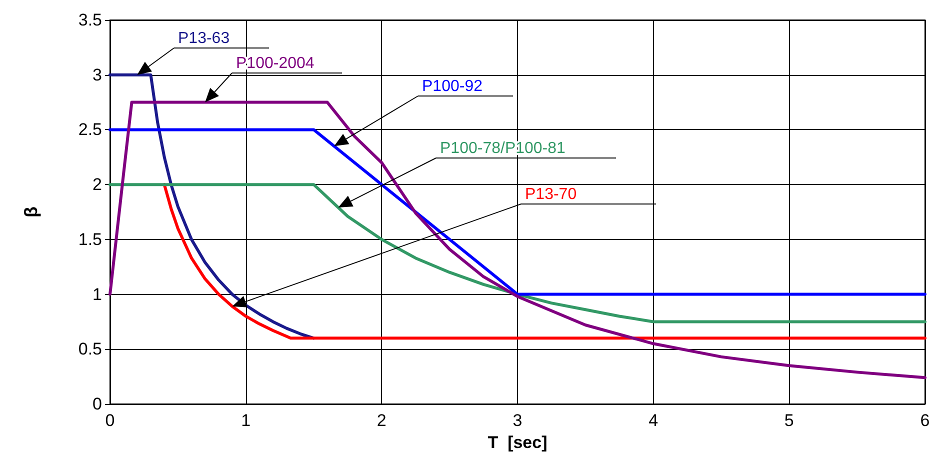  What do you see at coordinates (551, 194) in the screenshot?
I see `text: P13-70` at bounding box center [551, 194].